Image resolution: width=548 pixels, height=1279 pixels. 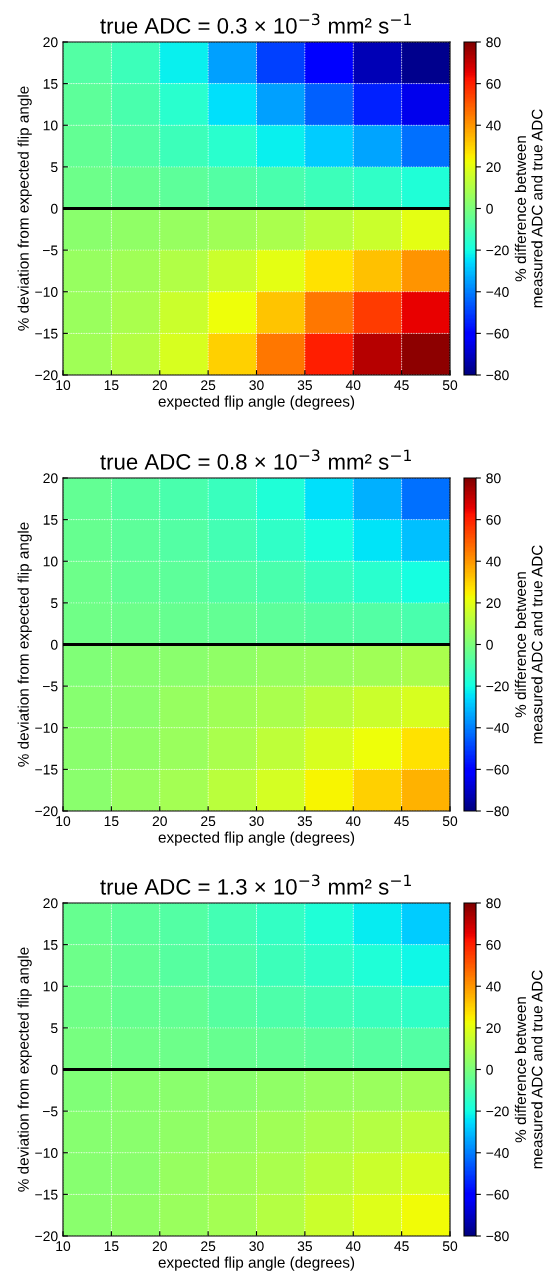 I want to click on chart-title: true ADC = 0.8 × 10$^{−3}$ mm² s$^{−1}$, so click(x=255, y=459).